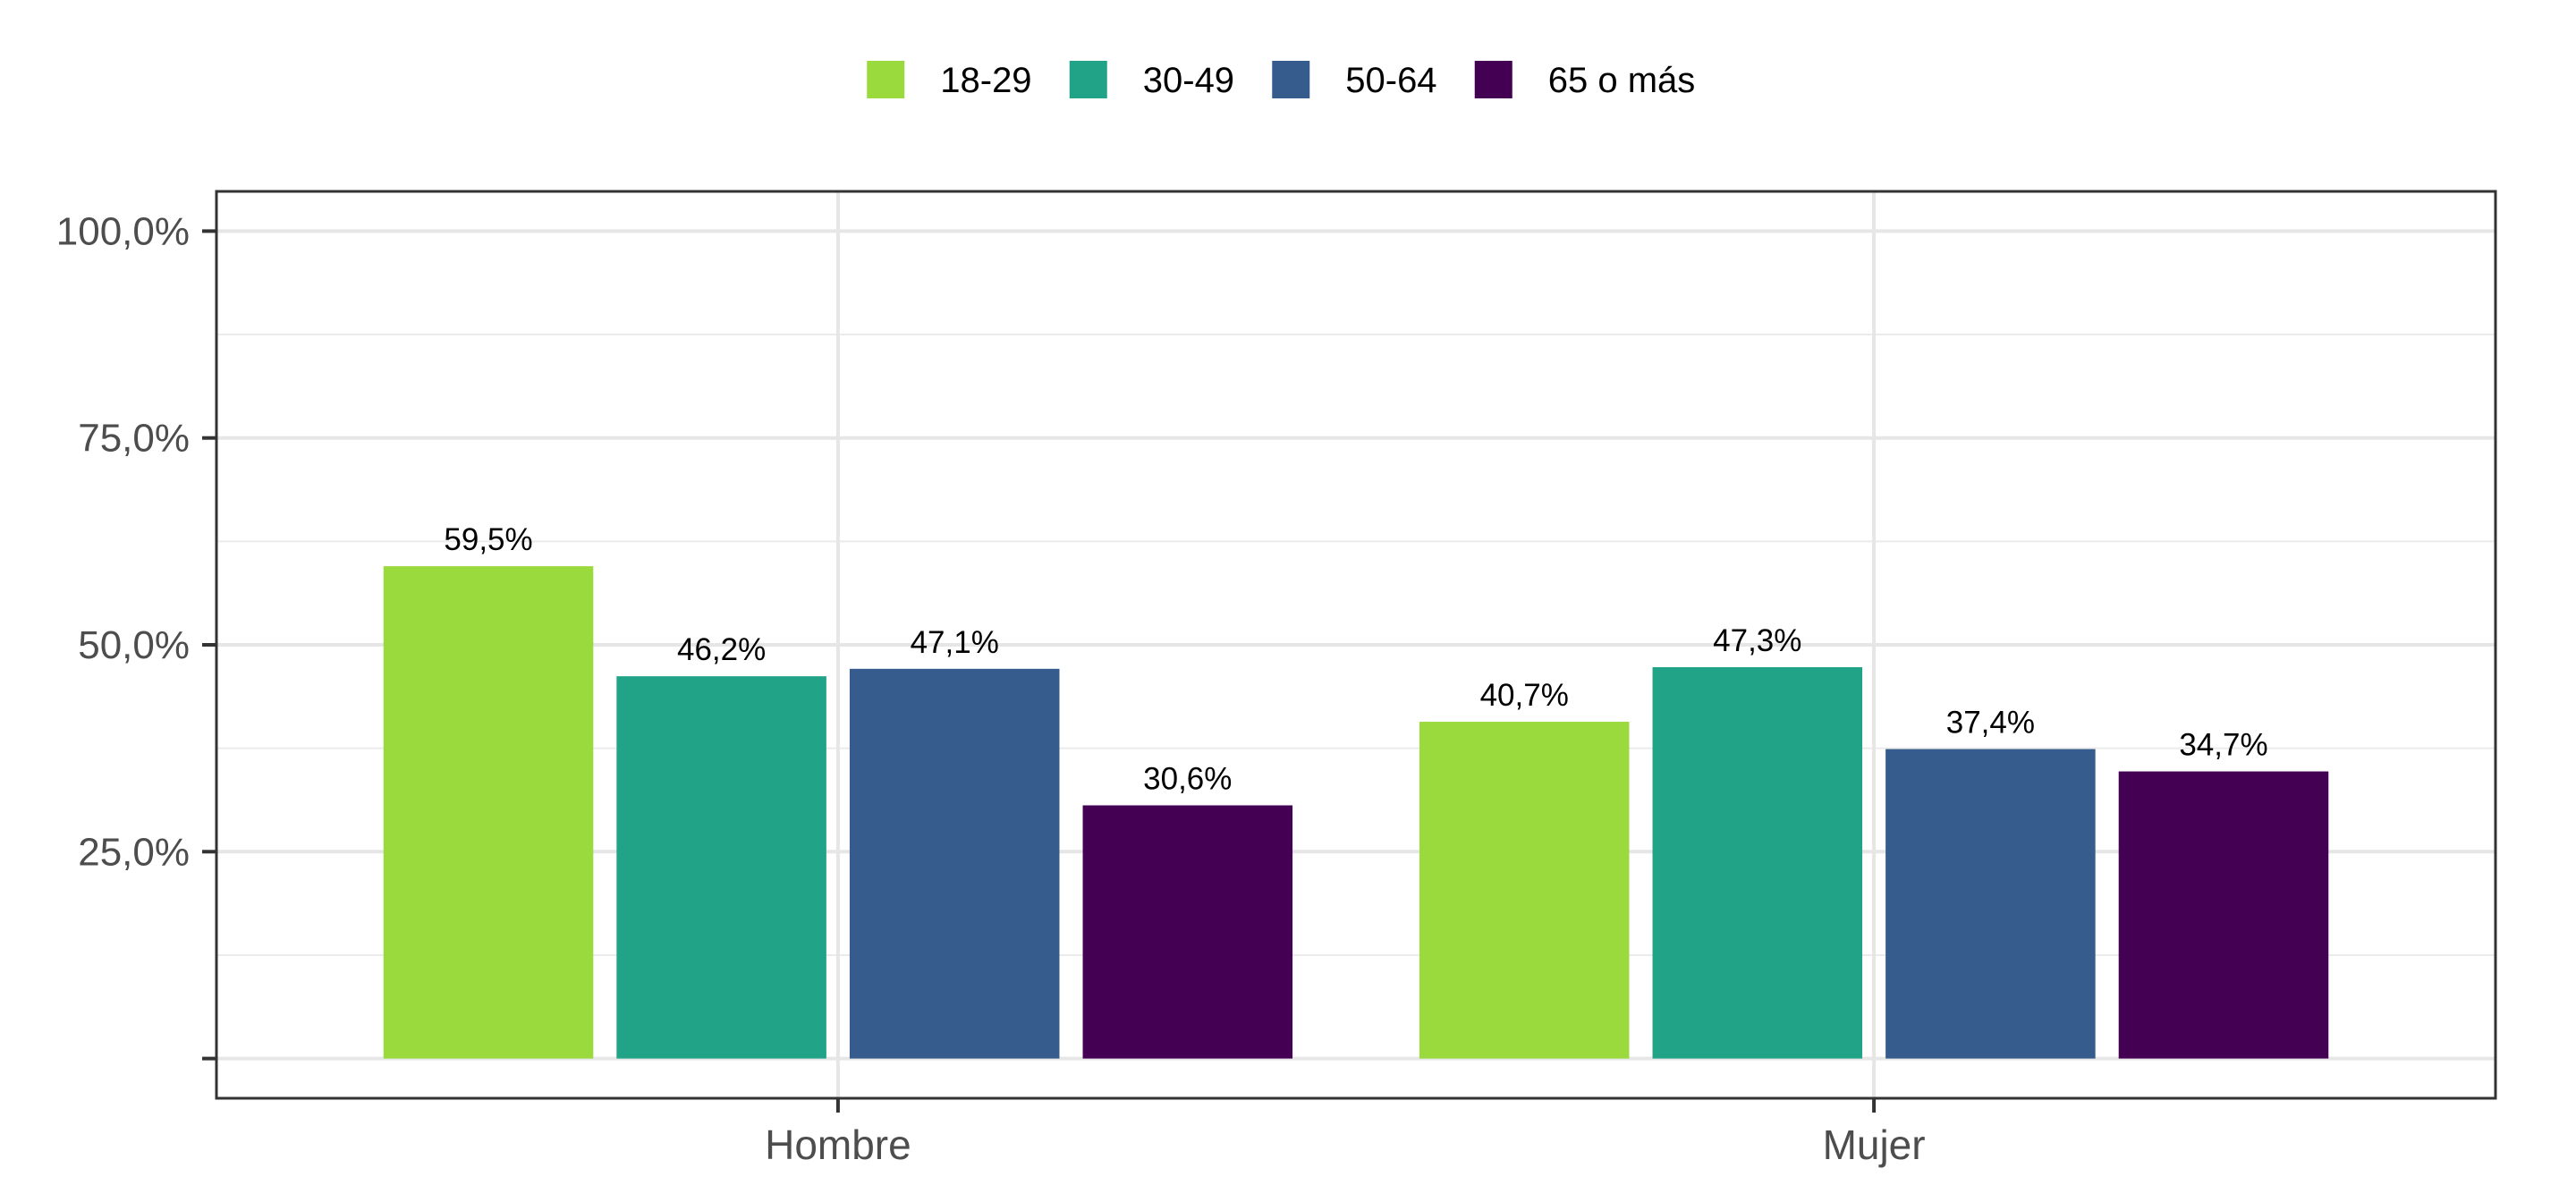 This screenshot has width=2576, height=1202. Describe the element at coordinates (1187, 778) in the screenshot. I see `data-label: 30,6%` at that location.